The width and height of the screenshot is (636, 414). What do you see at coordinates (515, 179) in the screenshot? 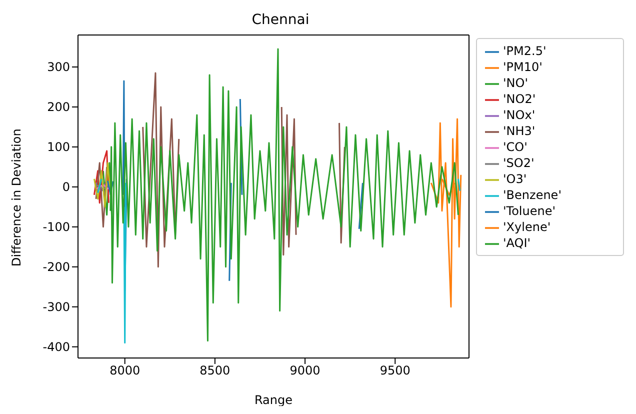
I see `legend-label: 'O3'` at bounding box center [515, 179].